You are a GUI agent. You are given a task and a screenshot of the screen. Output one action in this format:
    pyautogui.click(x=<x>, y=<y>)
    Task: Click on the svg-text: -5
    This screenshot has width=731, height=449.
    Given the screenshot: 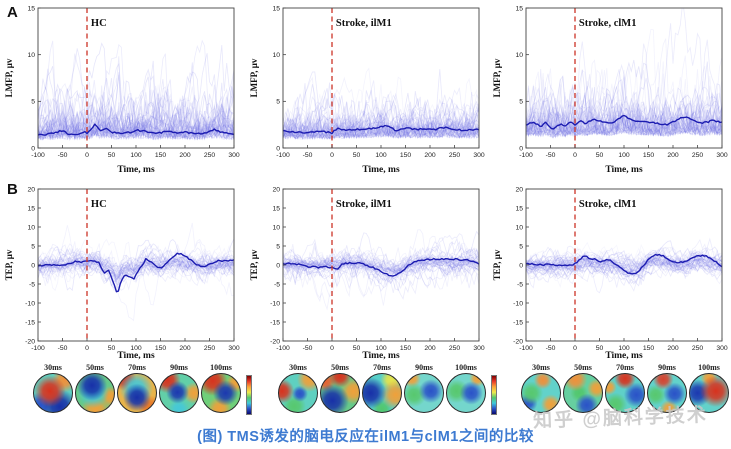 What is the action you would take?
    pyautogui.click(x=277, y=284)
    